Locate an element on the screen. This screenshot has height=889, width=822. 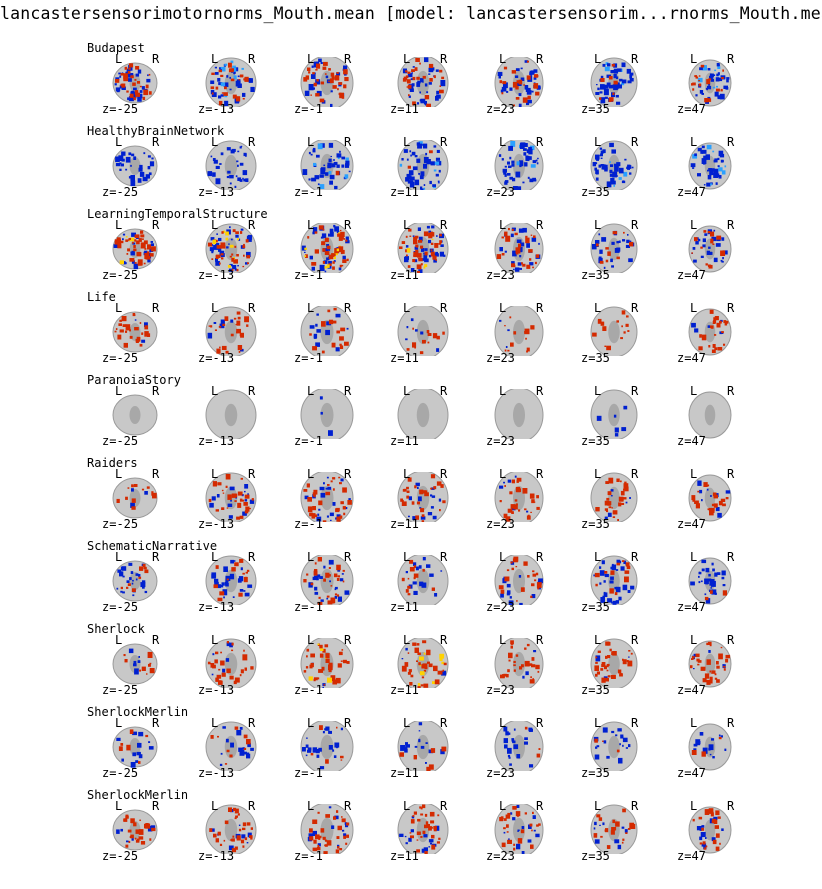
slice-z-label: z=47 is located at coordinates (691, 607).